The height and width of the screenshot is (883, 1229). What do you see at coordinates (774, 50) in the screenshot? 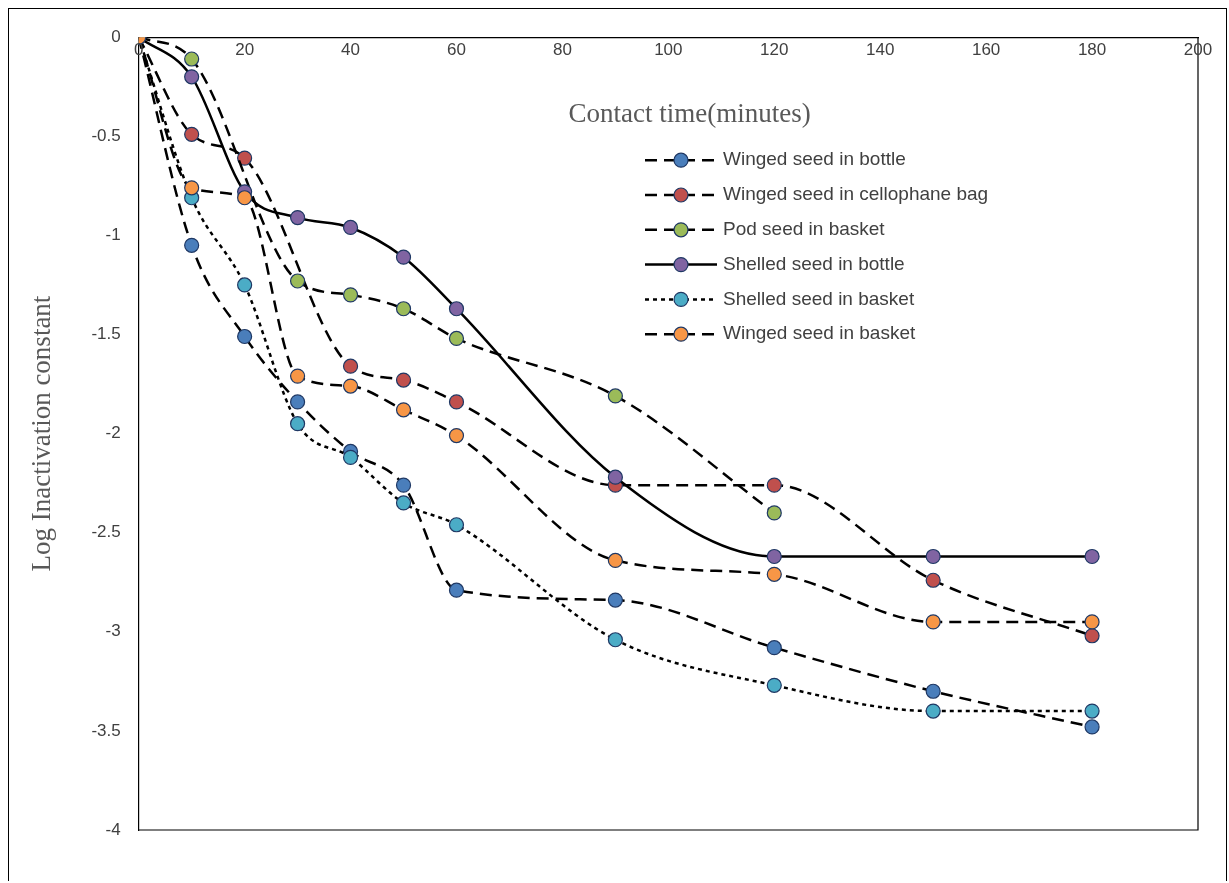
I see `x-tick-label: 120` at bounding box center [774, 50].